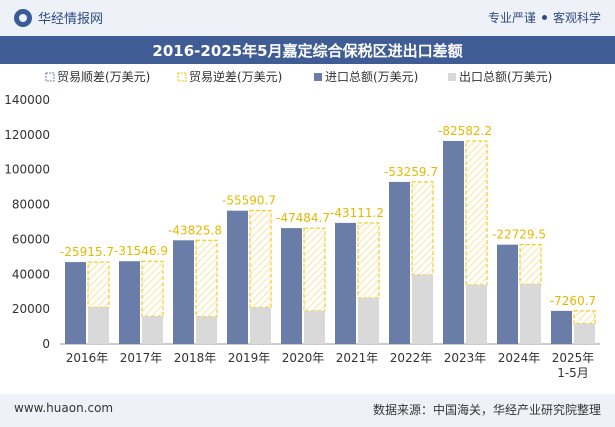 The width and height of the screenshot is (615, 427). Describe the element at coordinates (87, 252) in the screenshot. I see `balance-data-label: -25915.7` at that location.